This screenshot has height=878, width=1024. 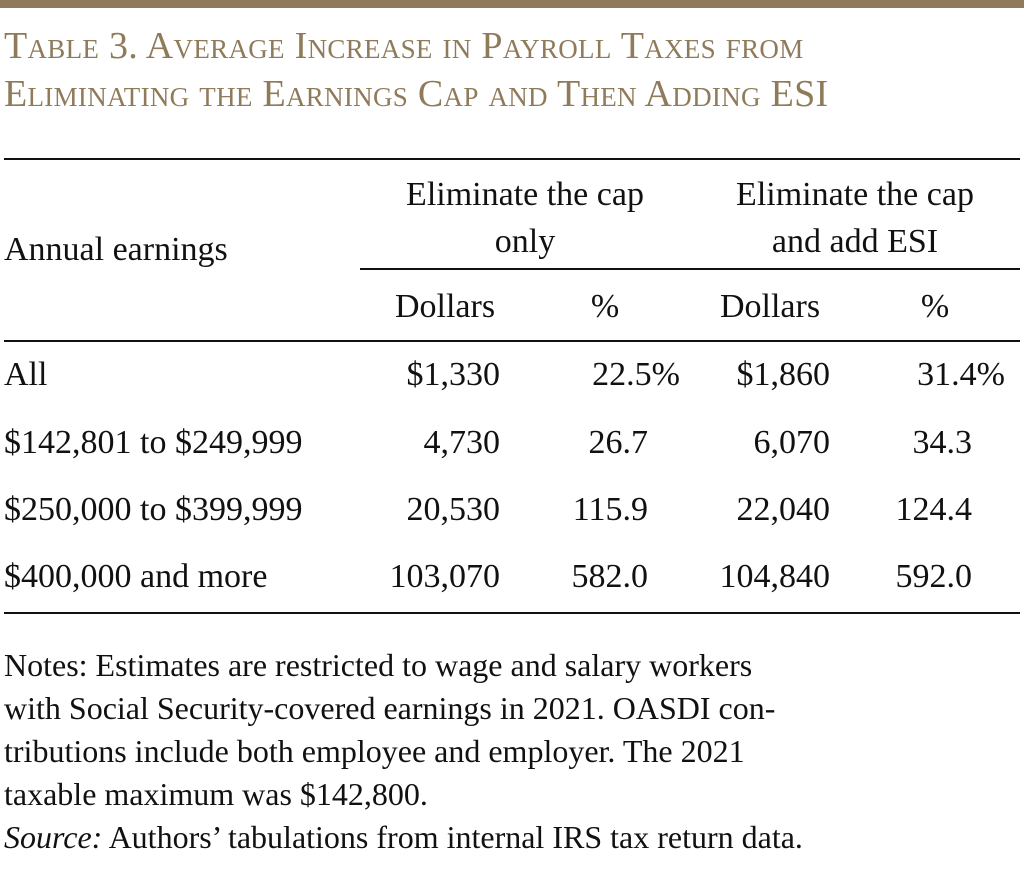 I want to click on row-all-dollars-cap-esi: $1,860, so click(x=783, y=374).